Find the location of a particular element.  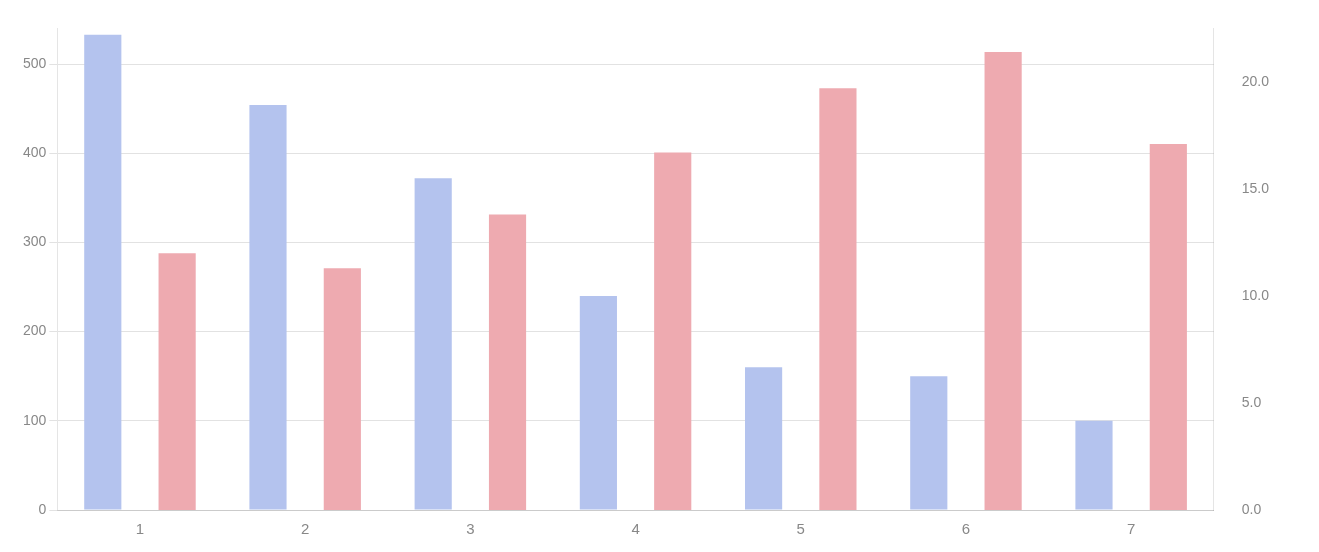

y2-tick-label: 0.0 is located at coordinates (1251, 508).